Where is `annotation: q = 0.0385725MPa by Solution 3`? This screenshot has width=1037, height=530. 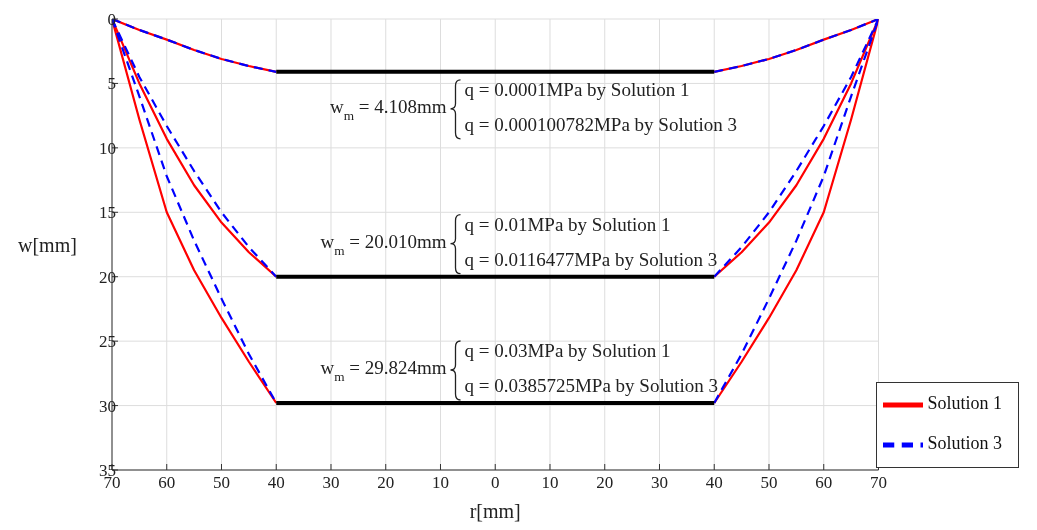 annotation: q = 0.0385725MPa by Solution 3 is located at coordinates (591, 386).